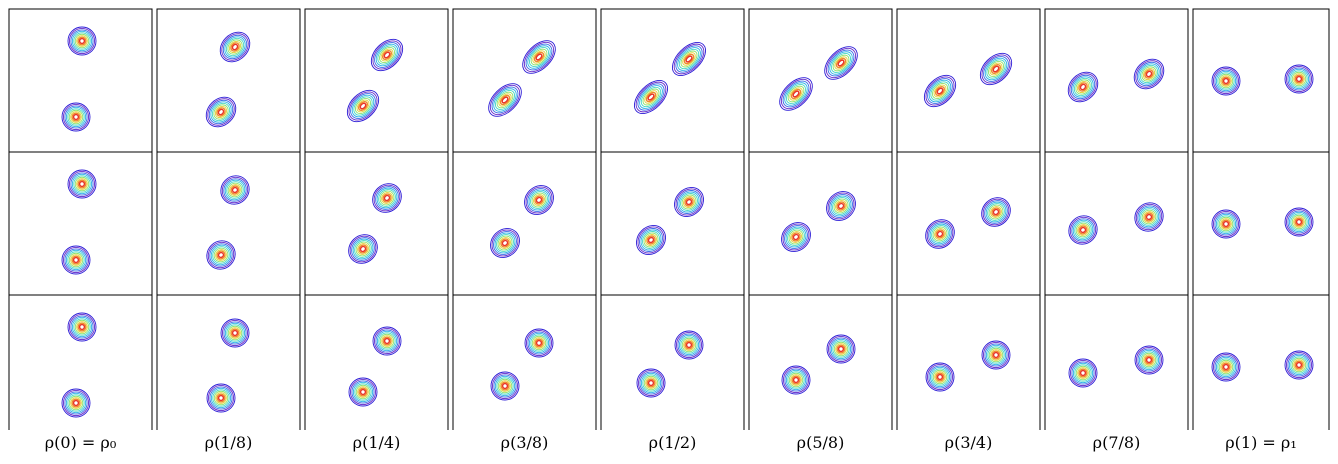 The image size is (1338, 464). What do you see at coordinates (672, 223) in the screenshot?
I see `panel-r2-c5` at bounding box center [672, 223].